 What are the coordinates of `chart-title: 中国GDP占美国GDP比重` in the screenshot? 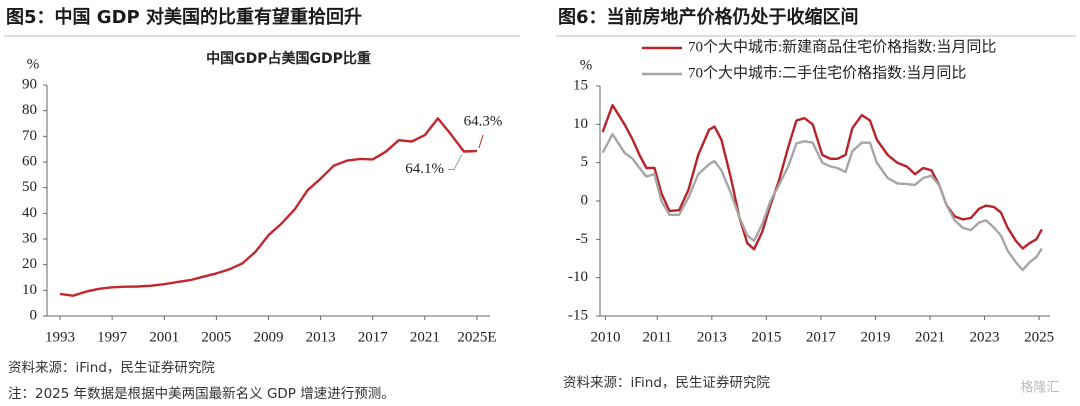 It's located at (288, 58).